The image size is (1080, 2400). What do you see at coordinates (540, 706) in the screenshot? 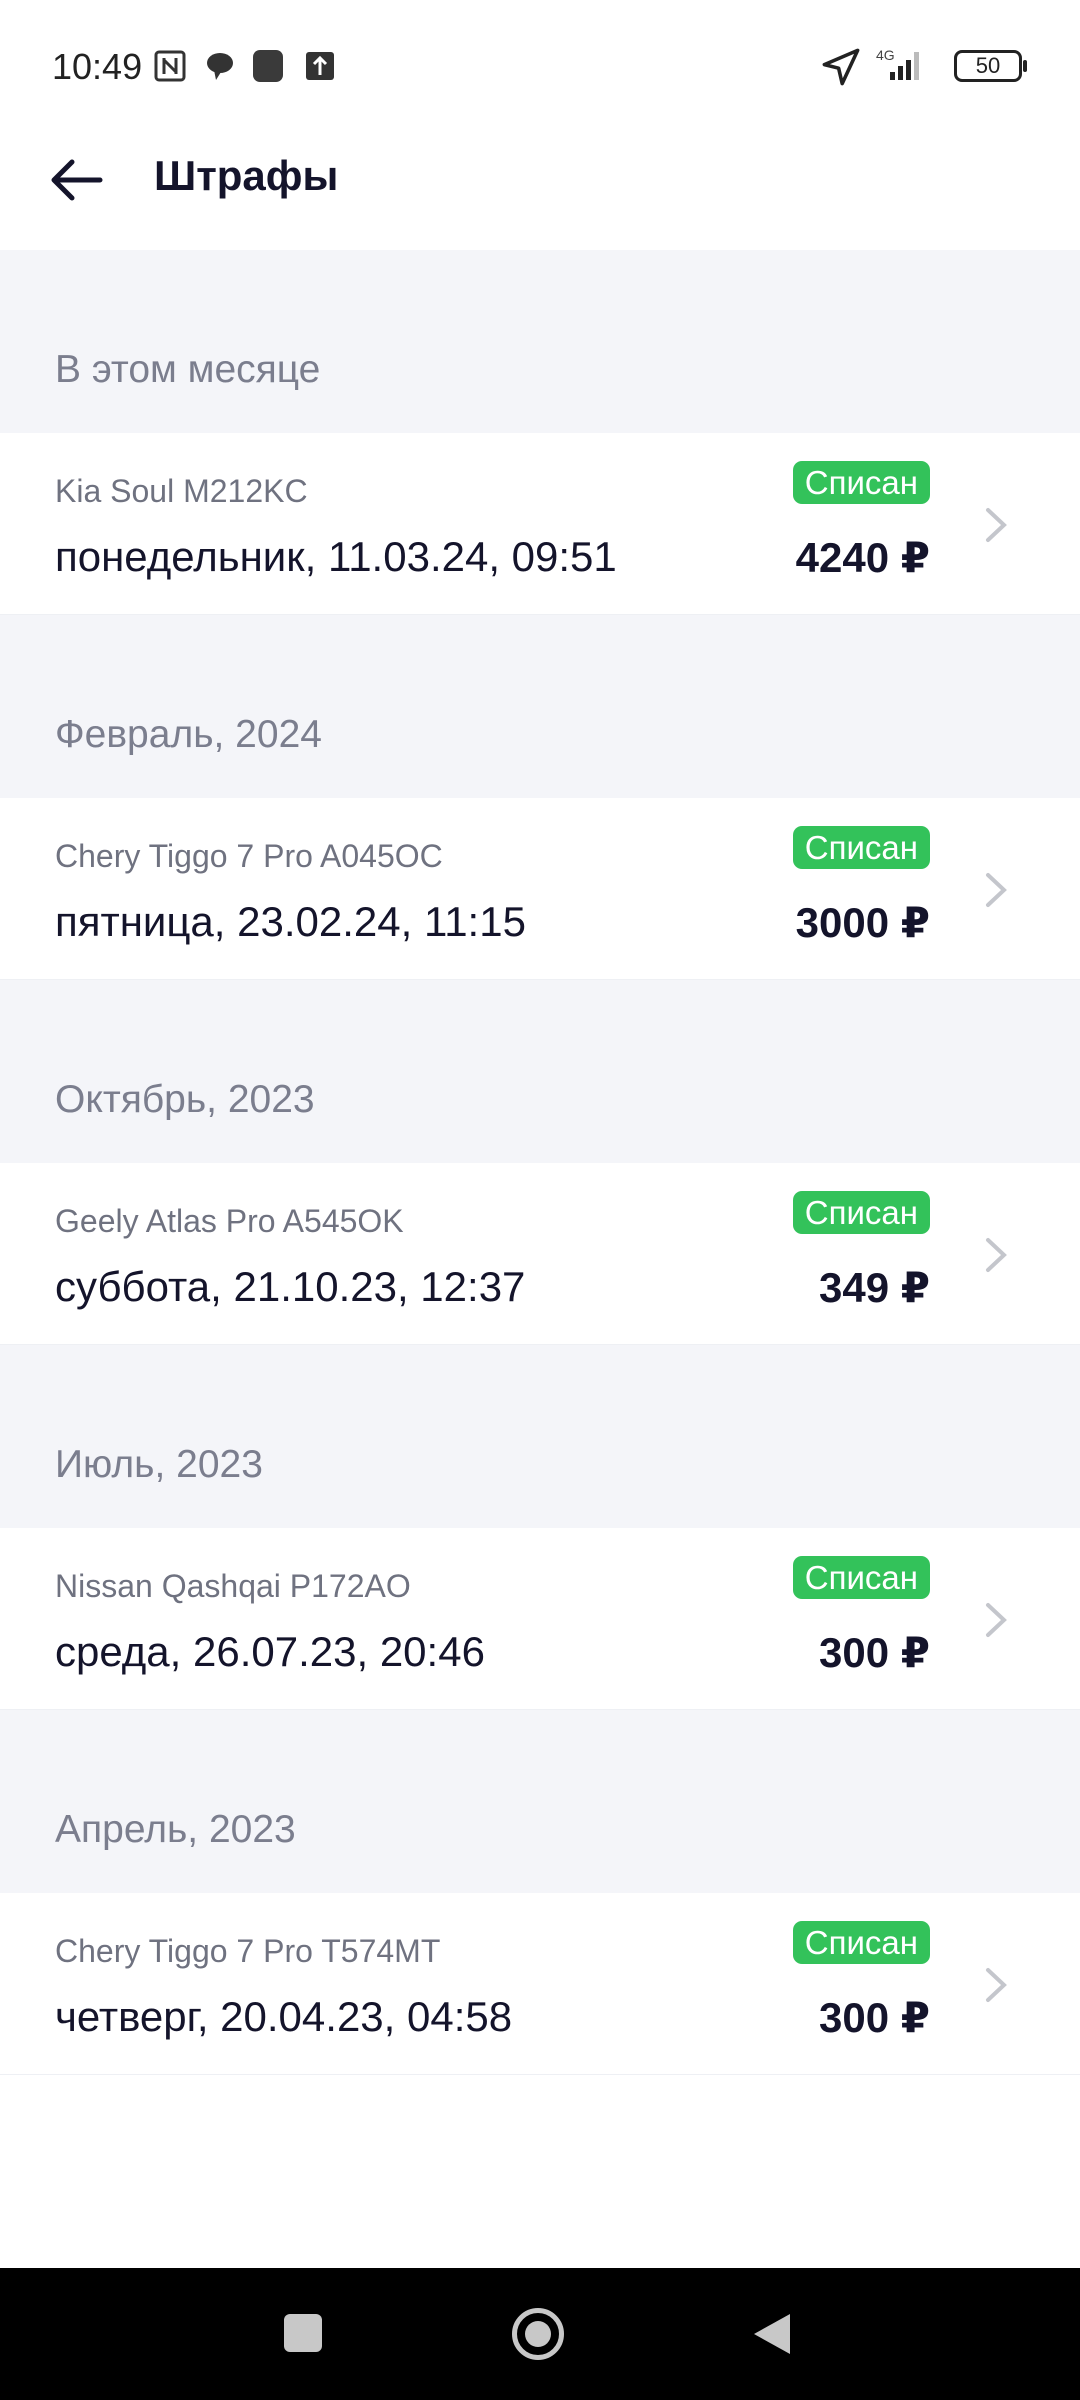
I see `section-header: Февраль, 2024` at bounding box center [540, 706].